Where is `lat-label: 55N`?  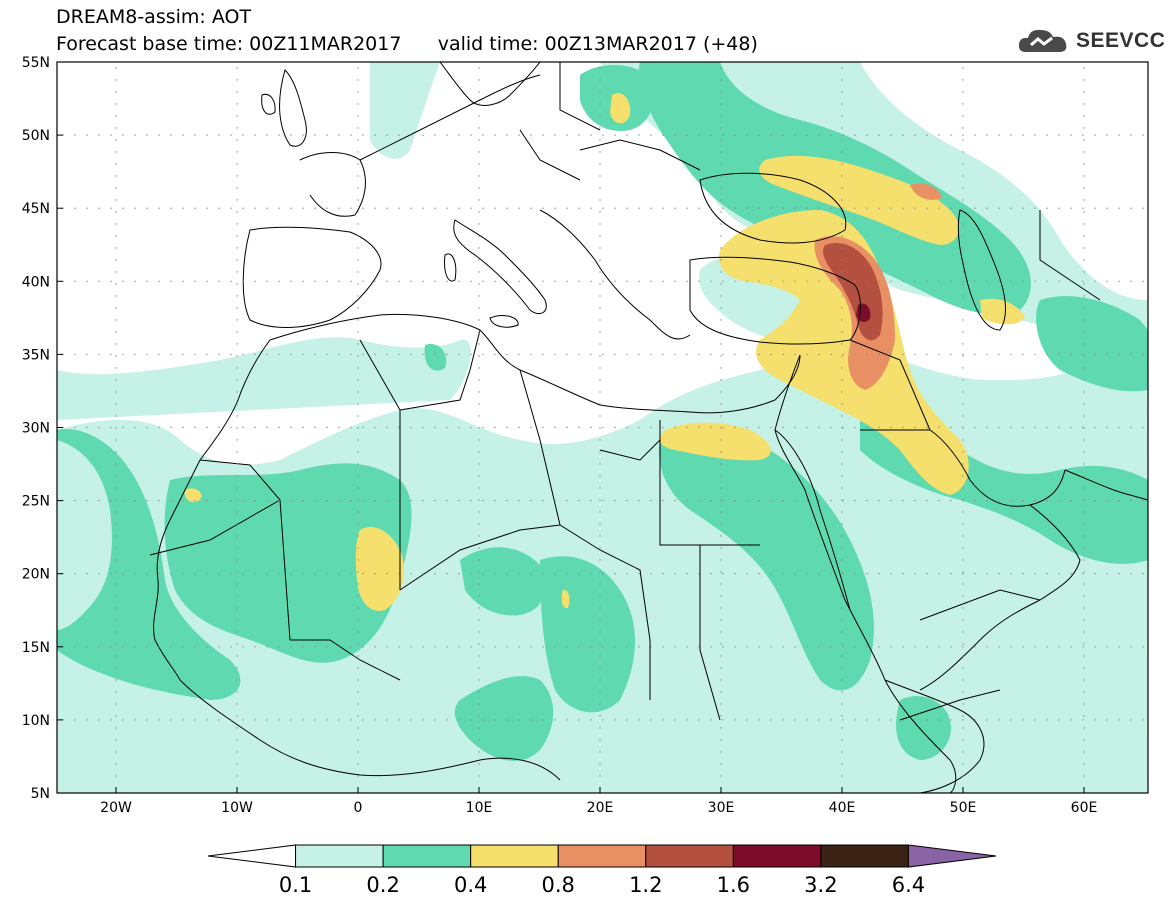 lat-label: 55N is located at coordinates (36, 63).